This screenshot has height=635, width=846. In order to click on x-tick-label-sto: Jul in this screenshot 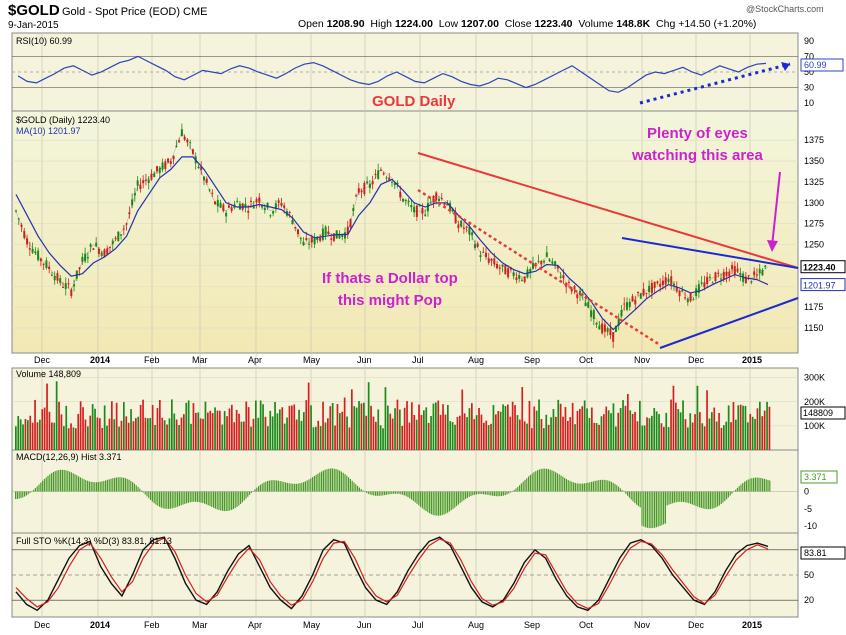, I will do `click(418, 625)`.